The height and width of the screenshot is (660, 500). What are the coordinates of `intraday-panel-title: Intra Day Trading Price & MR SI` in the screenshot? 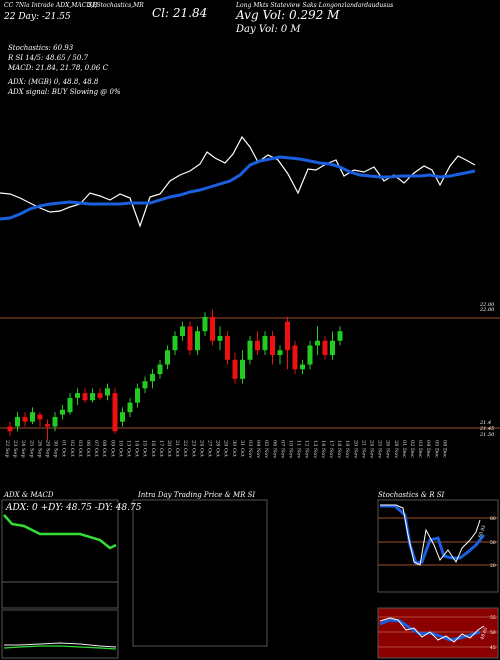 It's located at (197, 495).